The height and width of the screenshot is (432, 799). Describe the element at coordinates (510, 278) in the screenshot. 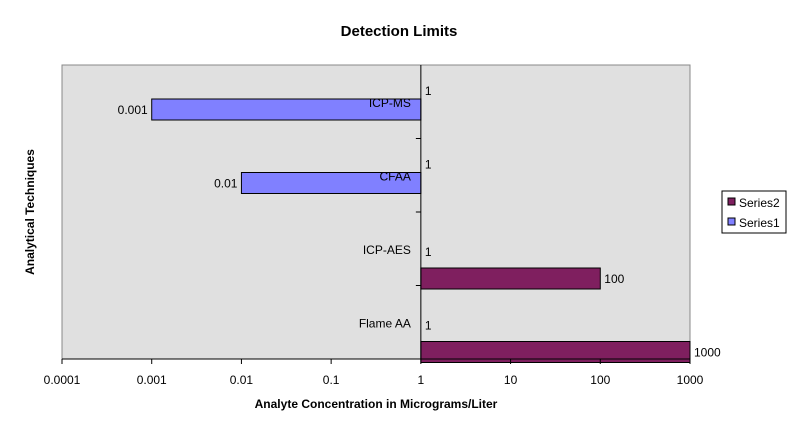

I see `bar-series2` at that location.